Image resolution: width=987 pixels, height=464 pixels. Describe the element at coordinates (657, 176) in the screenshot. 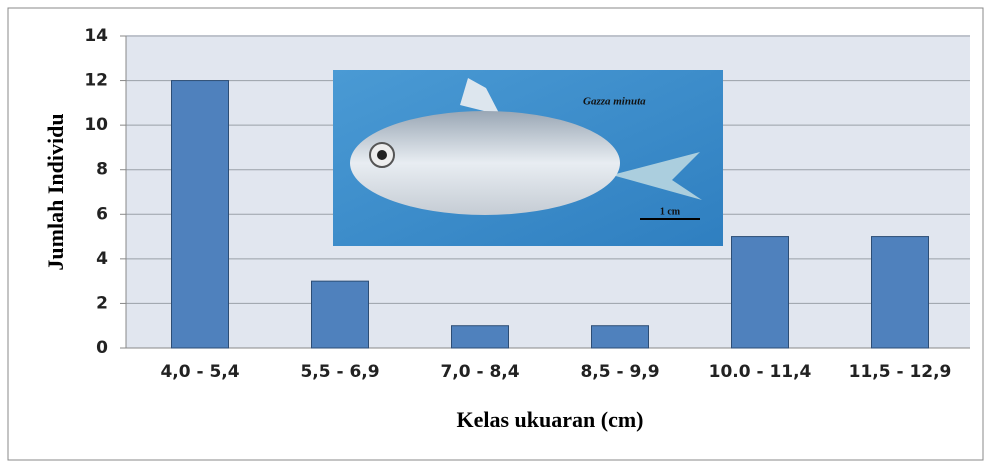

I see `fish-tail` at that location.